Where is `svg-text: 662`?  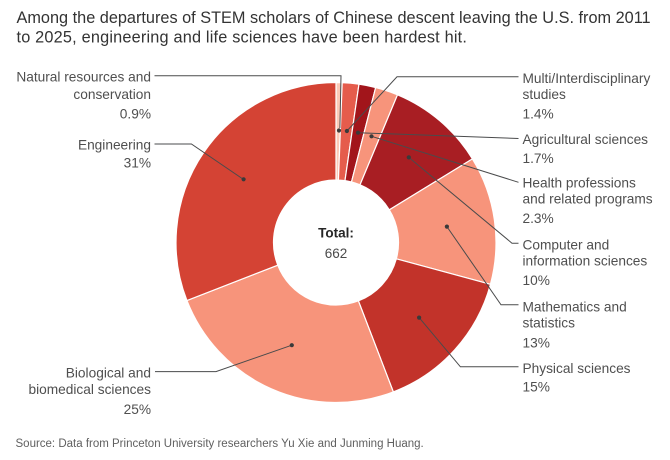 svg-text: 662 is located at coordinates (336, 253).